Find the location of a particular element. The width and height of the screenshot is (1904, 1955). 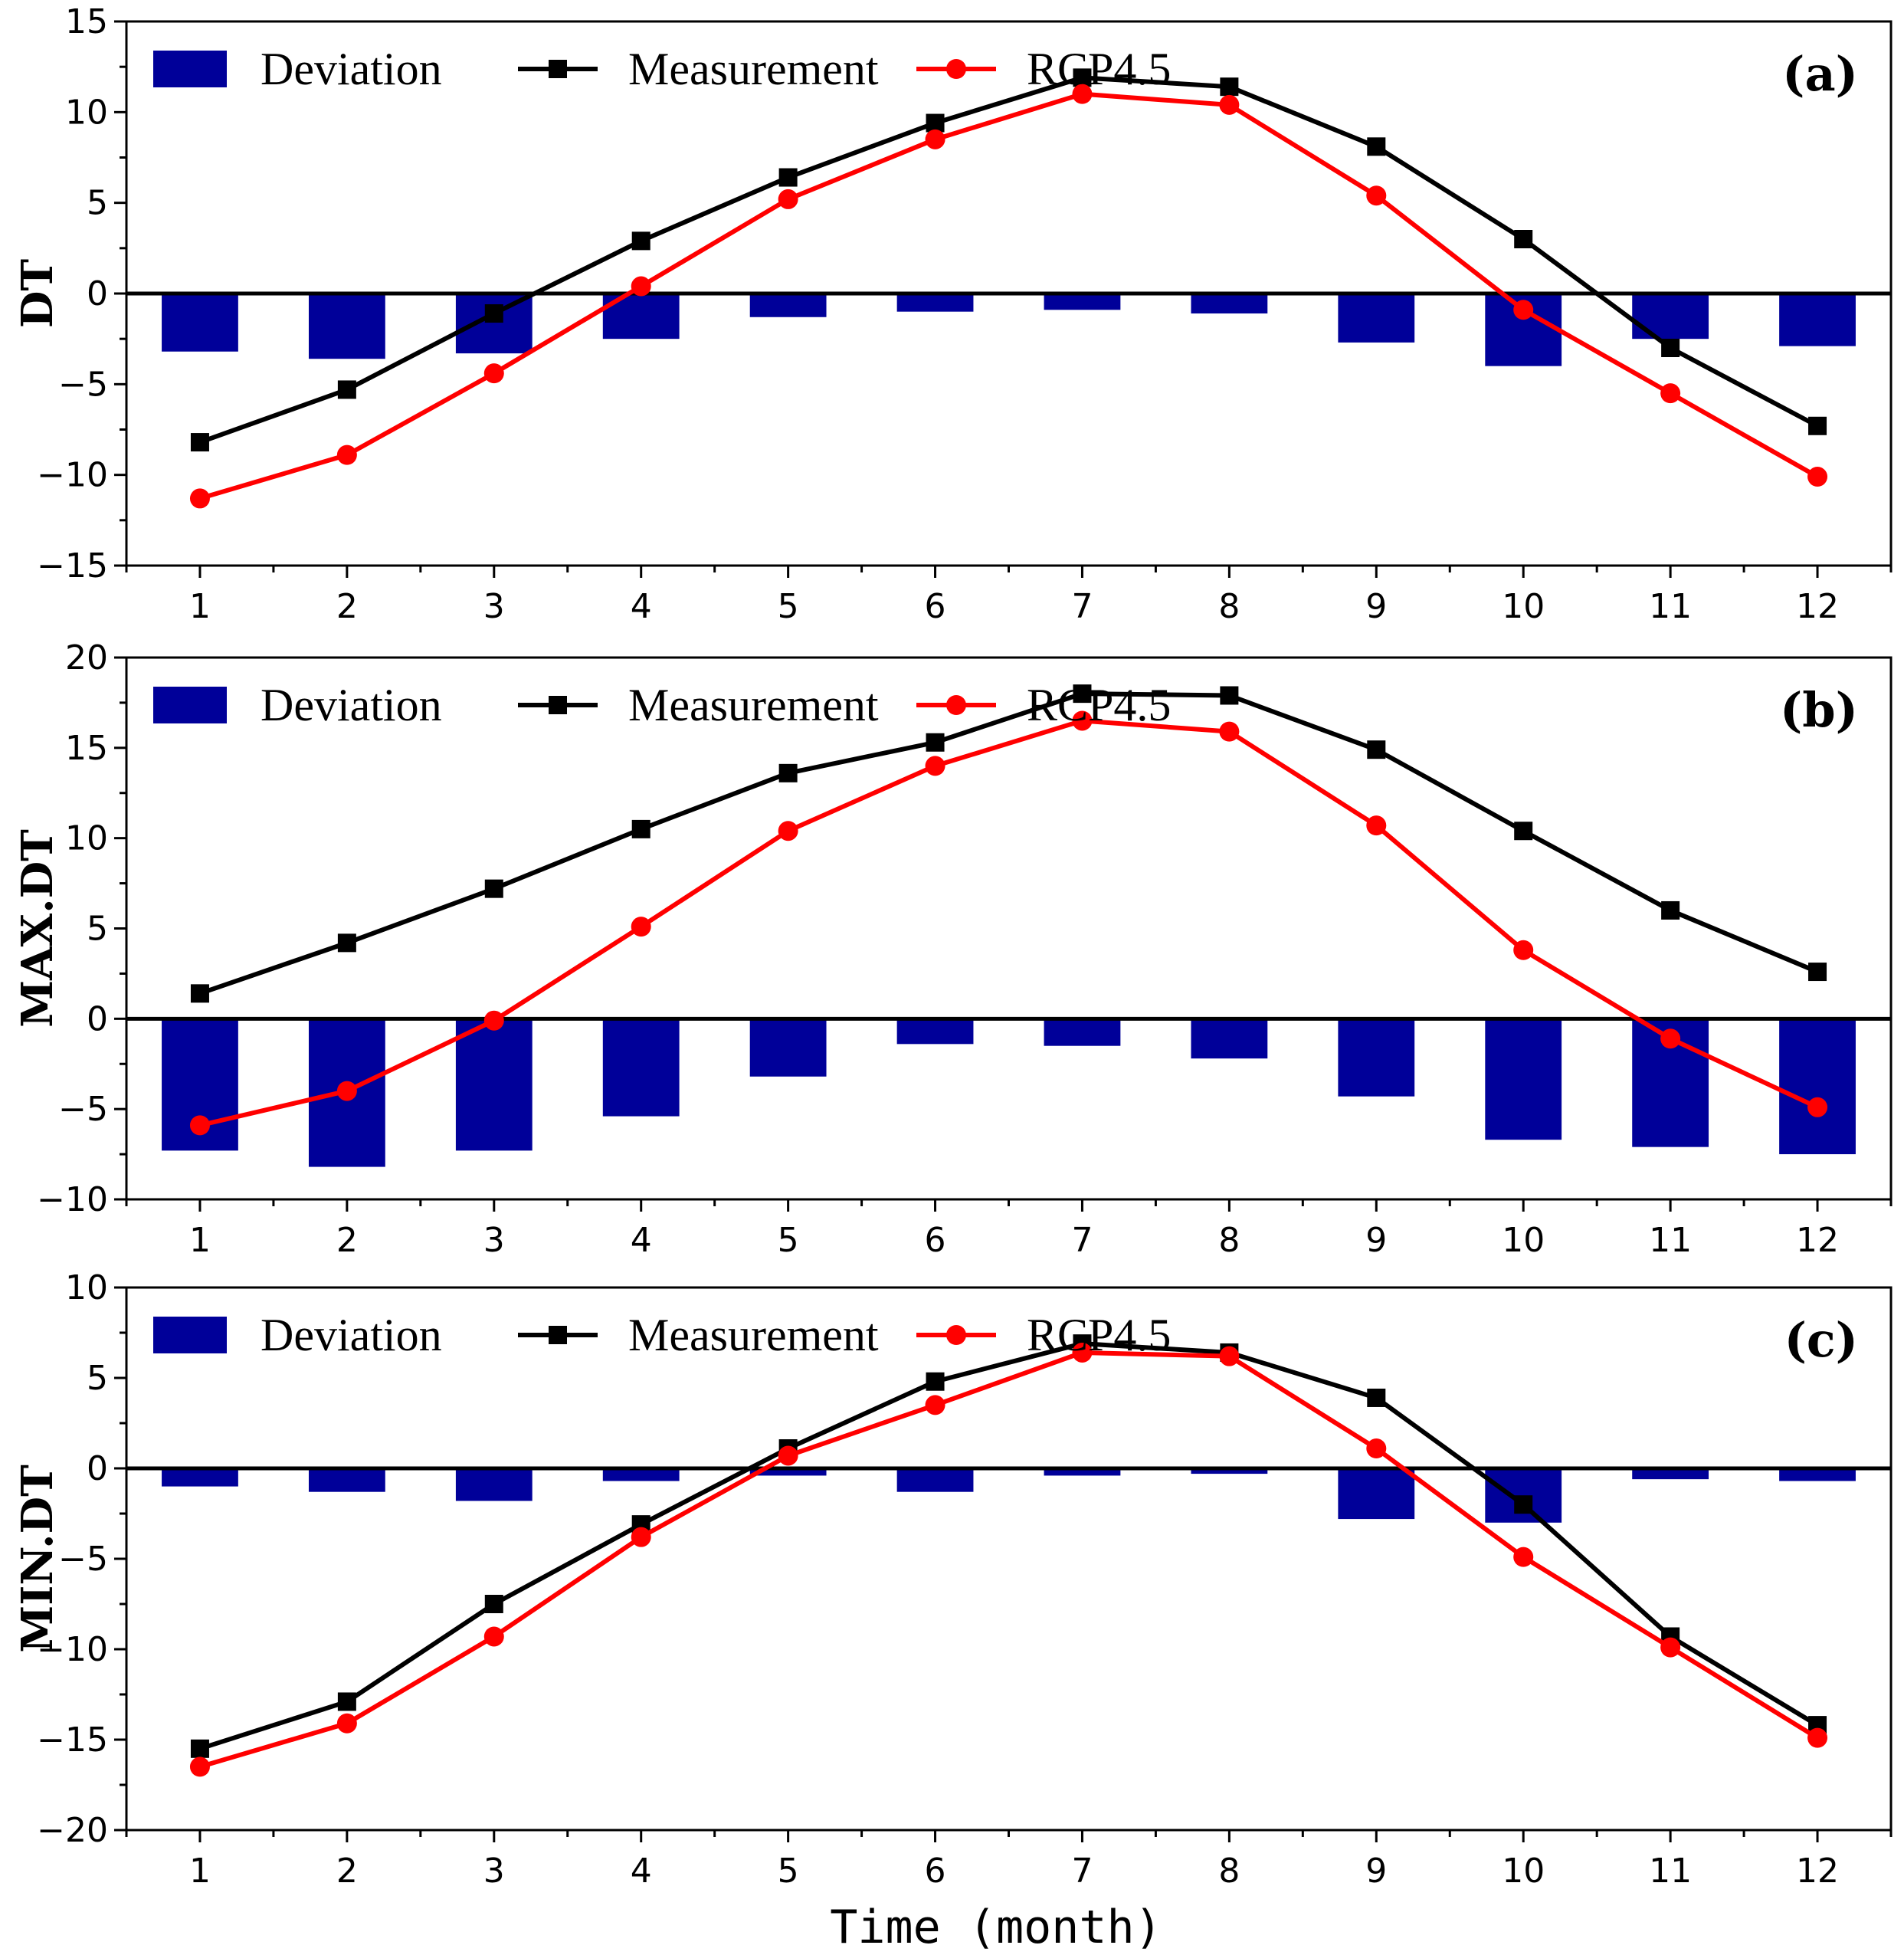

panel-a-y-tick-label: 5 is located at coordinates (97, 204).